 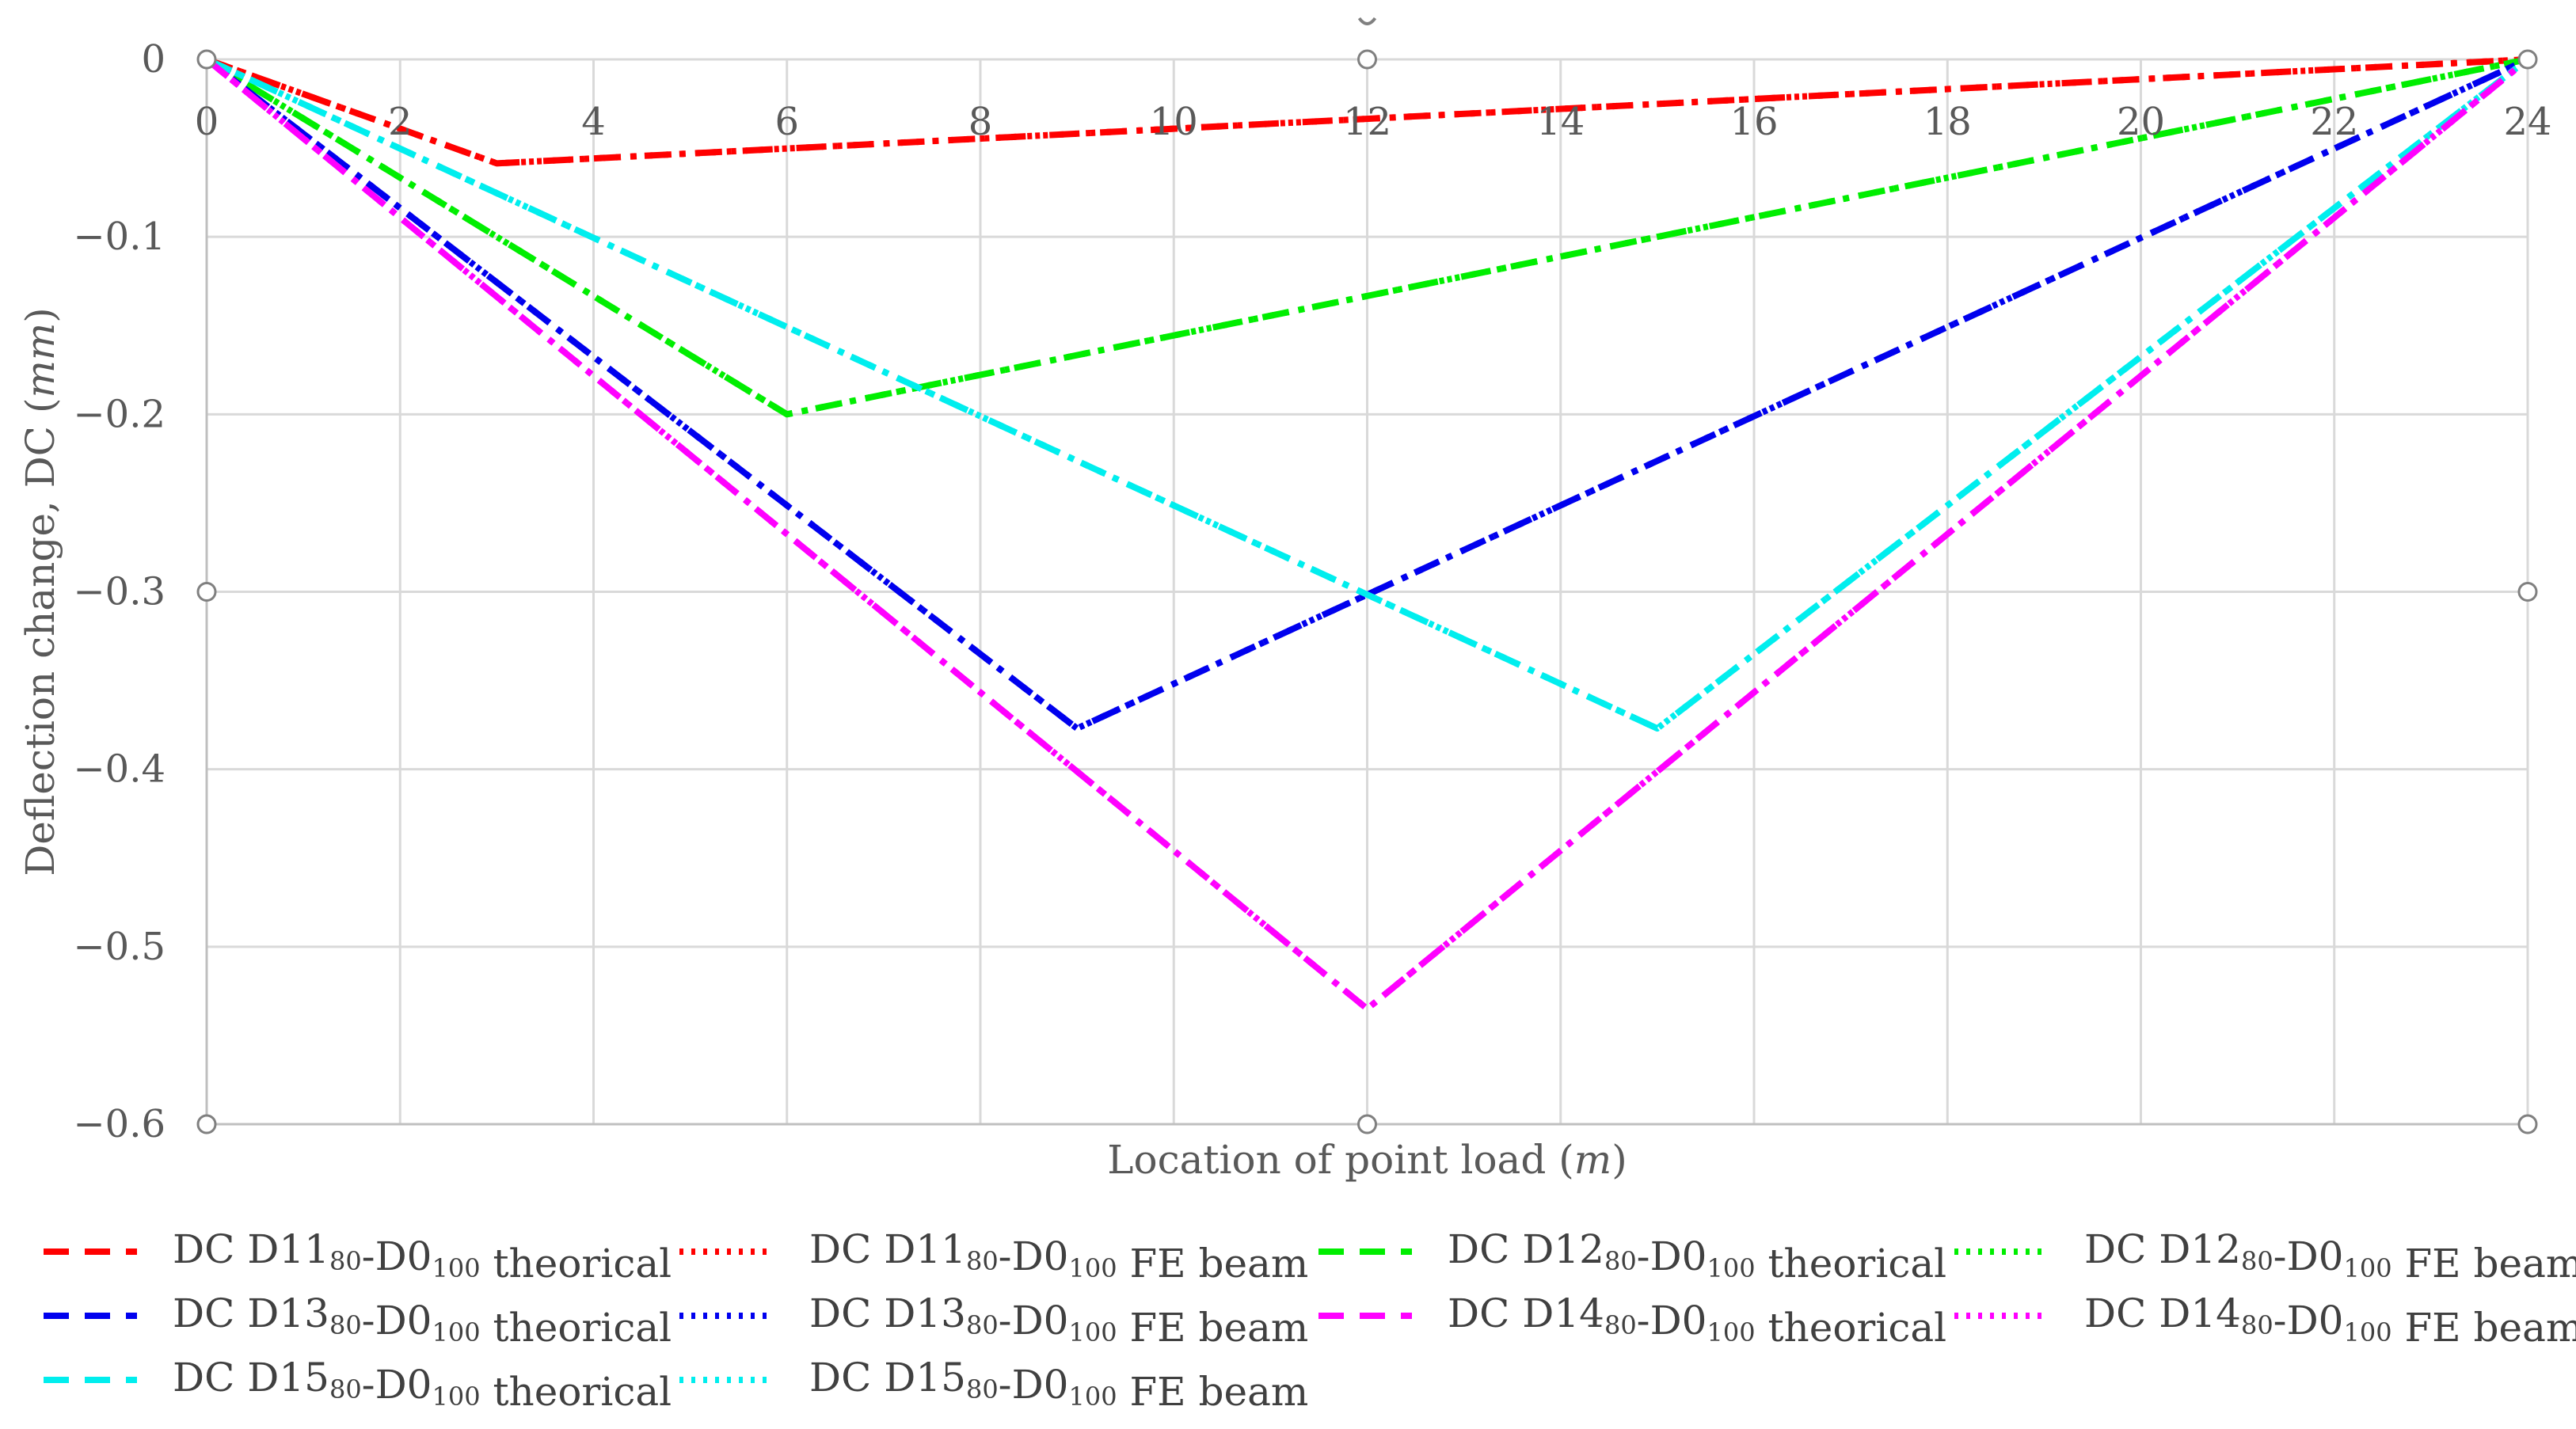 I want to click on legend-label: DC D1180-D0100 theorical, so click(x=422, y=1256).